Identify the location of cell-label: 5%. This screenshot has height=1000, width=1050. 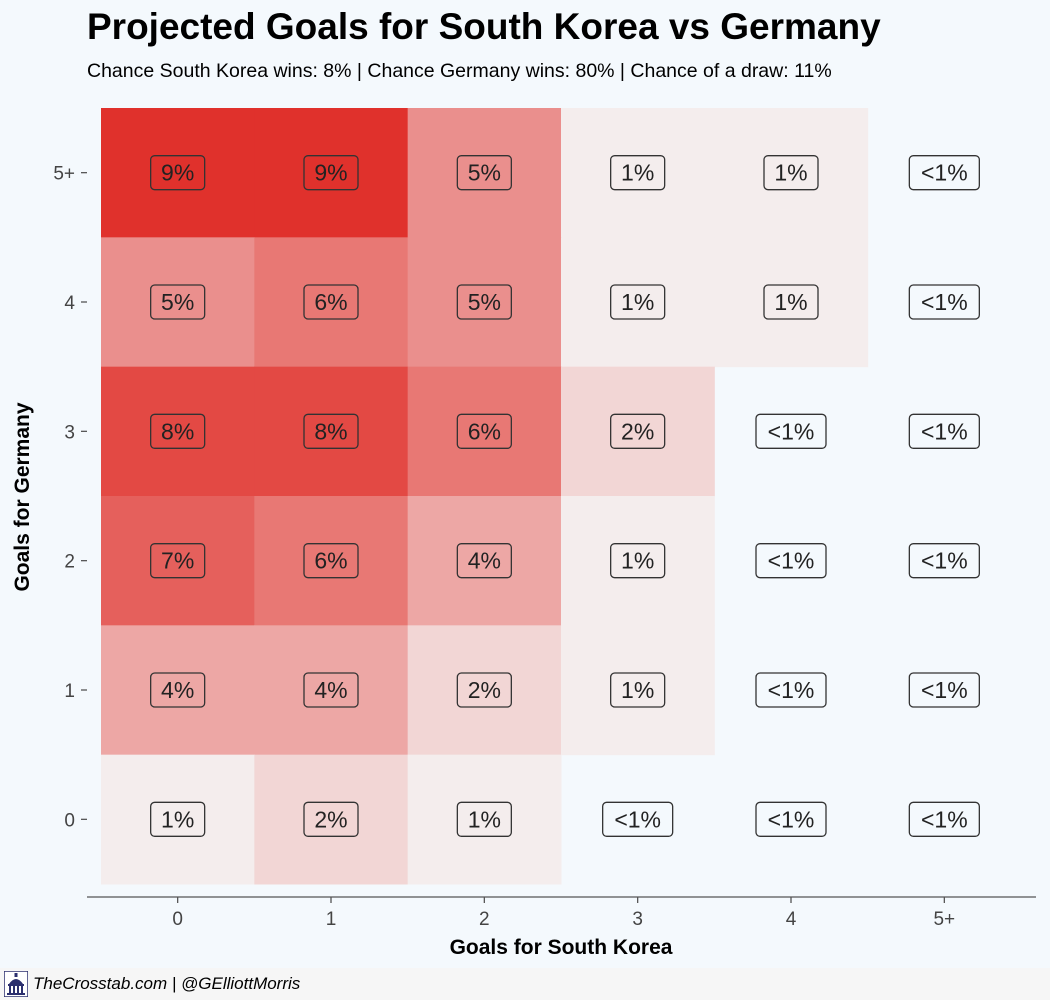
(484, 302).